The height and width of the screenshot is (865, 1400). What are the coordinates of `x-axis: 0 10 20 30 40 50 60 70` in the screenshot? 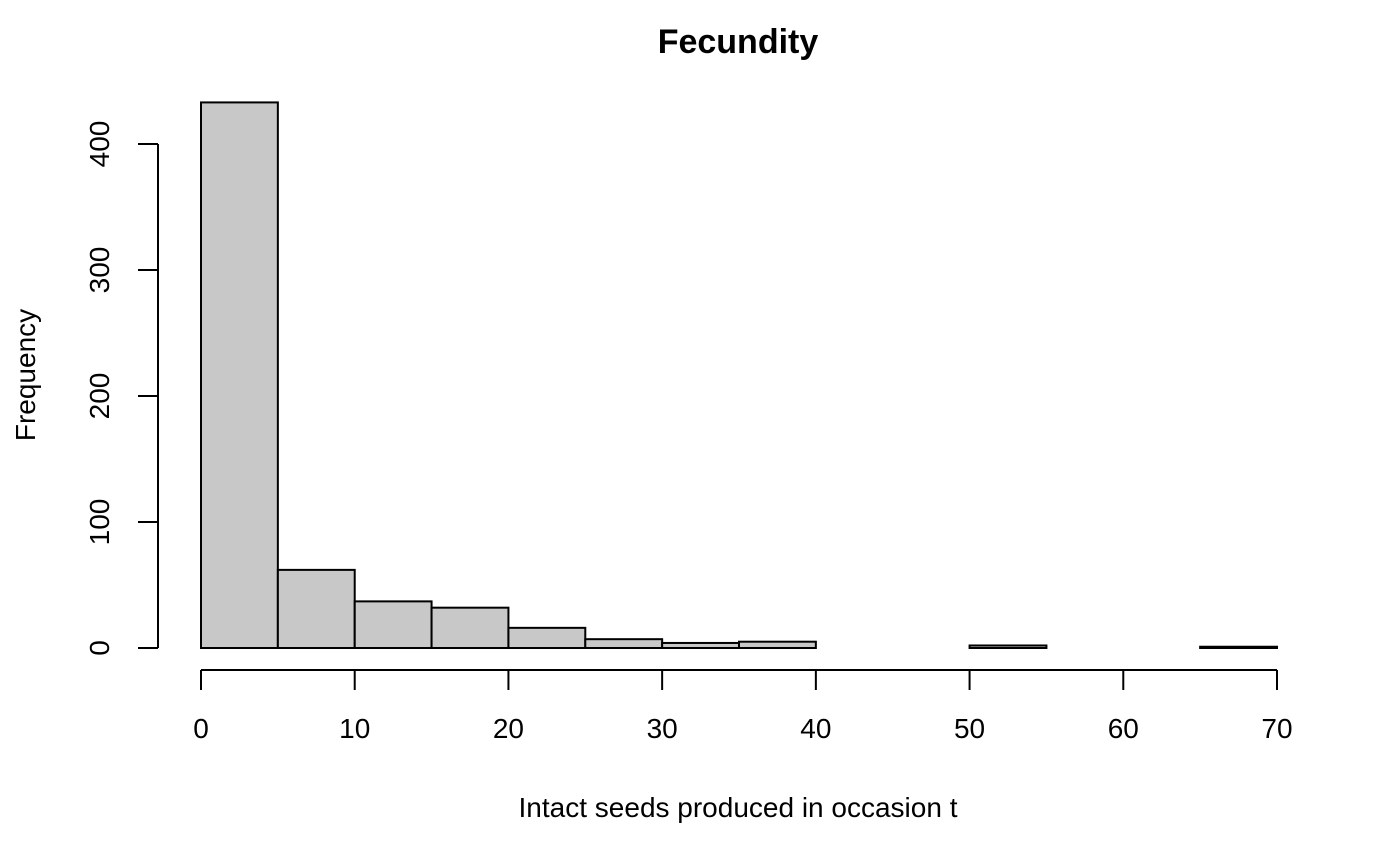 It's located at (743, 706).